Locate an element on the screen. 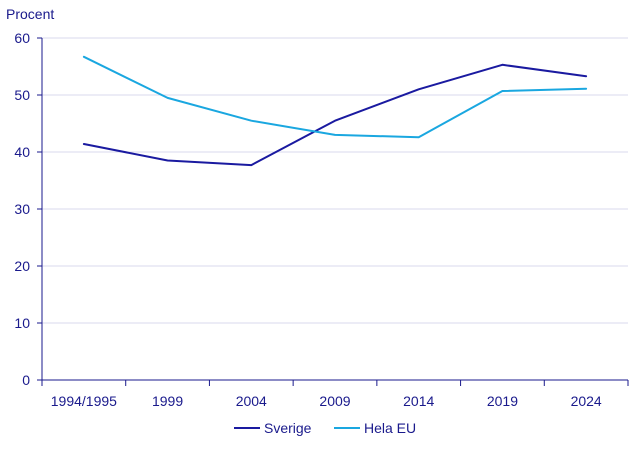  y-tick-label: 50 is located at coordinates (22, 95).